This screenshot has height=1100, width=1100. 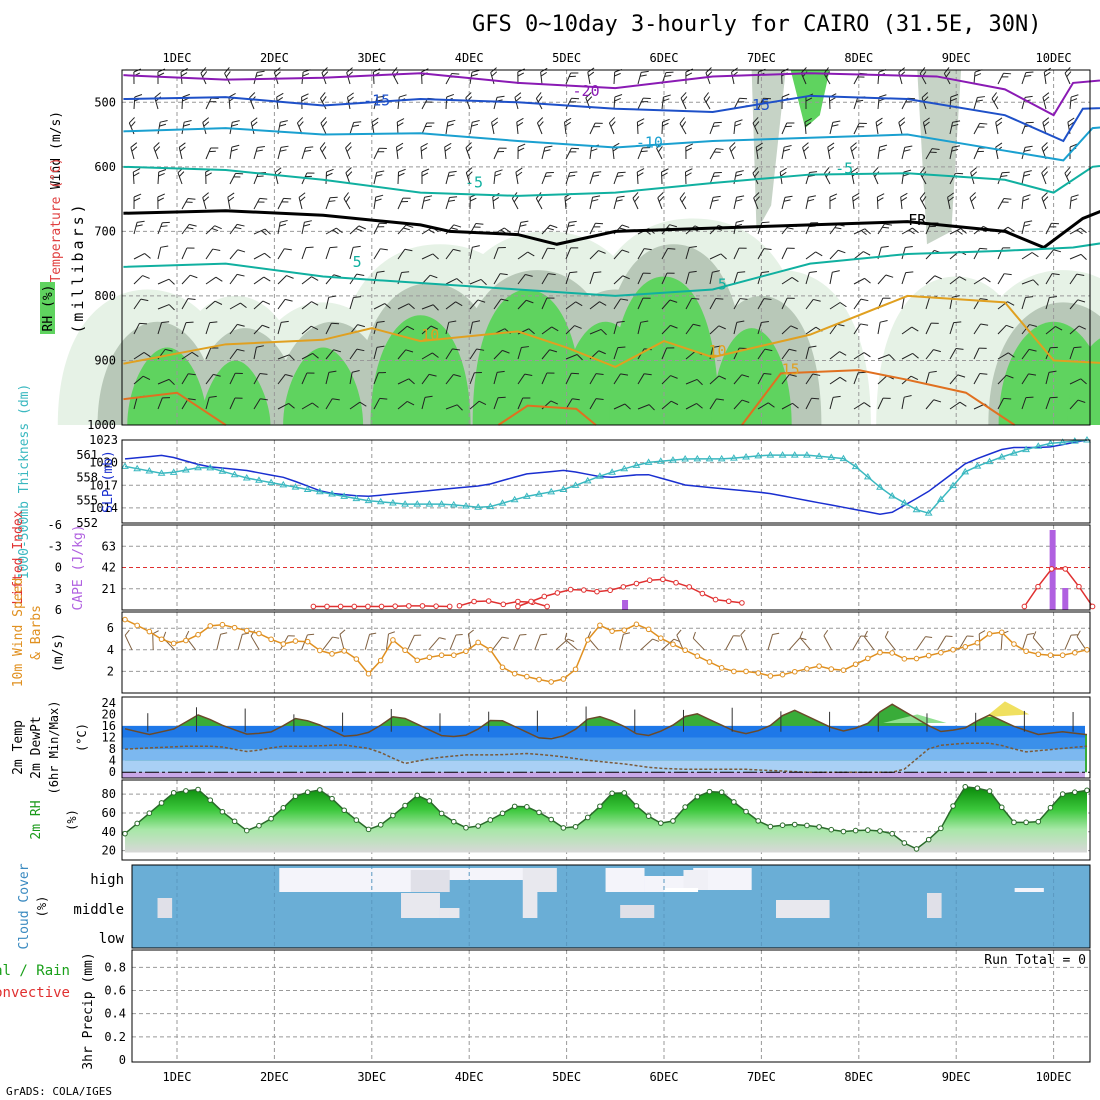 I want to click on pressure-tick-label: 700, so click(x=105, y=231).